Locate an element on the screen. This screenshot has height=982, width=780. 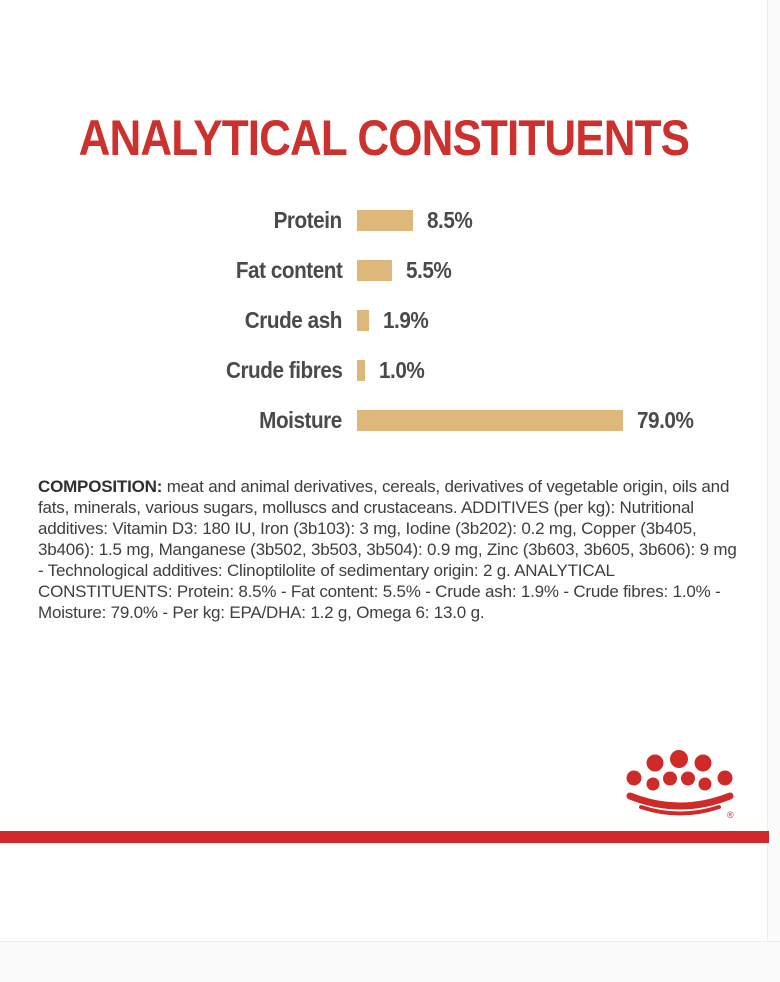
bar-label-crude-fibres: Crude fibres is located at coordinates (283, 369).